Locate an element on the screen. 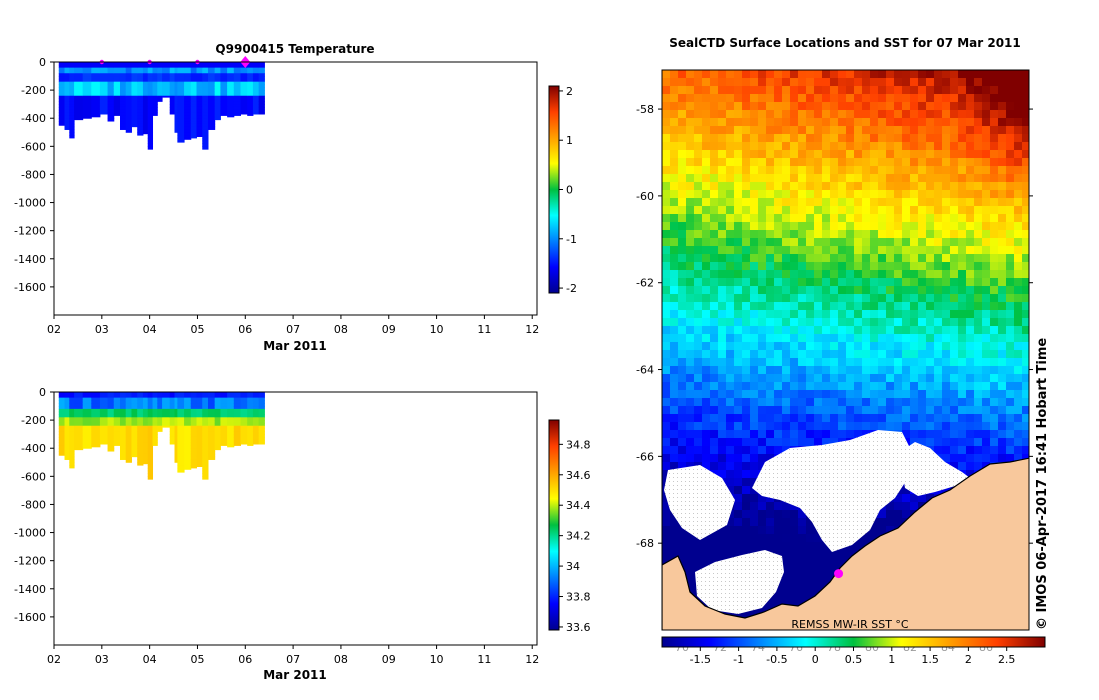 The width and height of the screenshot is (1099, 700). colorbar-tick-label: 34.2 is located at coordinates (578, 536).